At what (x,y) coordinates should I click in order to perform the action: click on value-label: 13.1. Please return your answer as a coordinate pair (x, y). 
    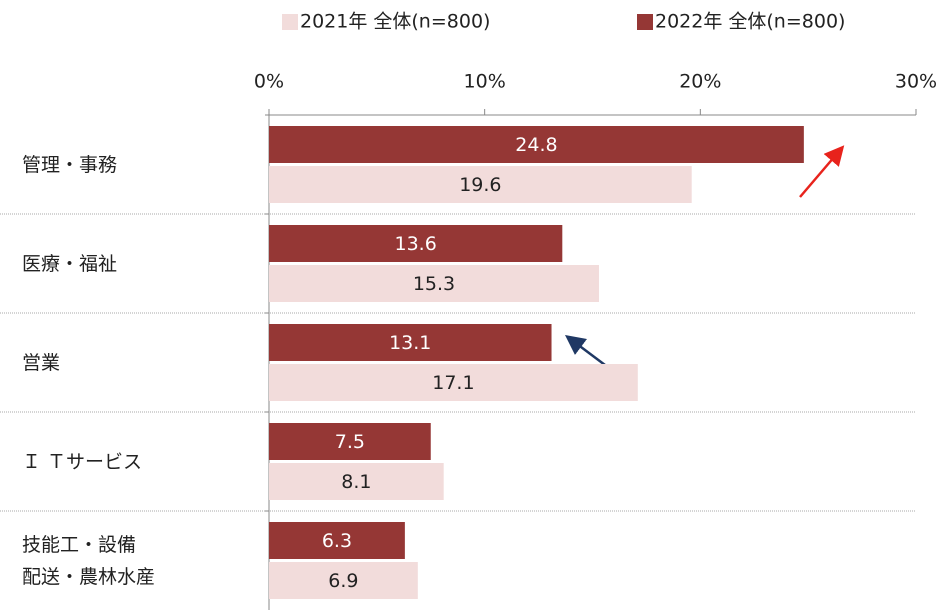
    Looking at the image, I should click on (410, 343).